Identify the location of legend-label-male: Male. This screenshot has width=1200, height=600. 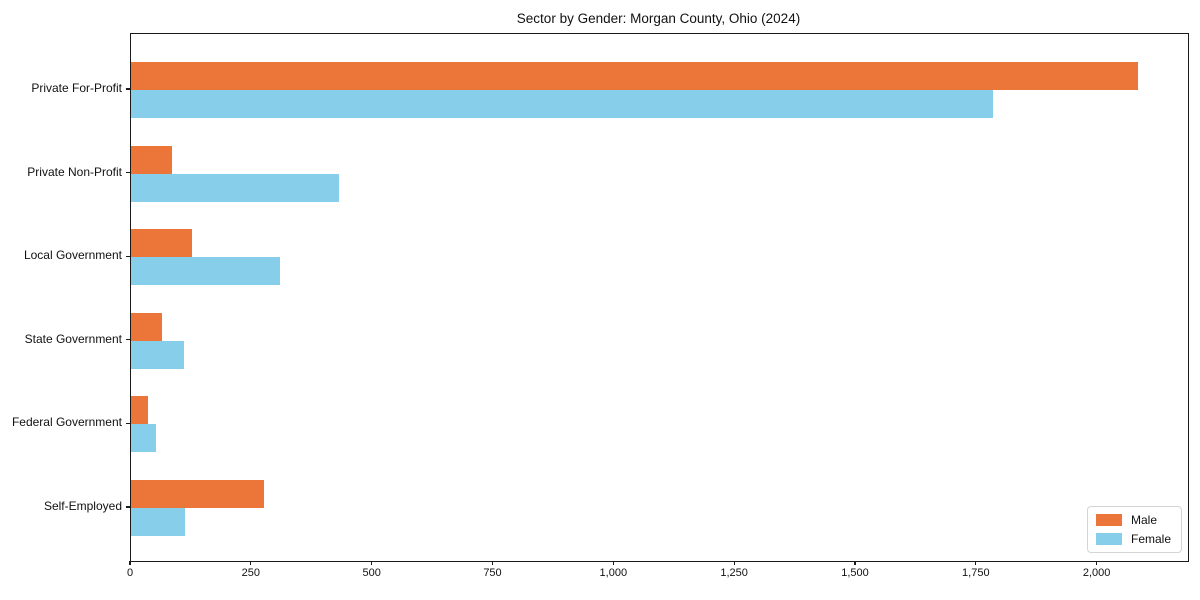
(1143, 520).